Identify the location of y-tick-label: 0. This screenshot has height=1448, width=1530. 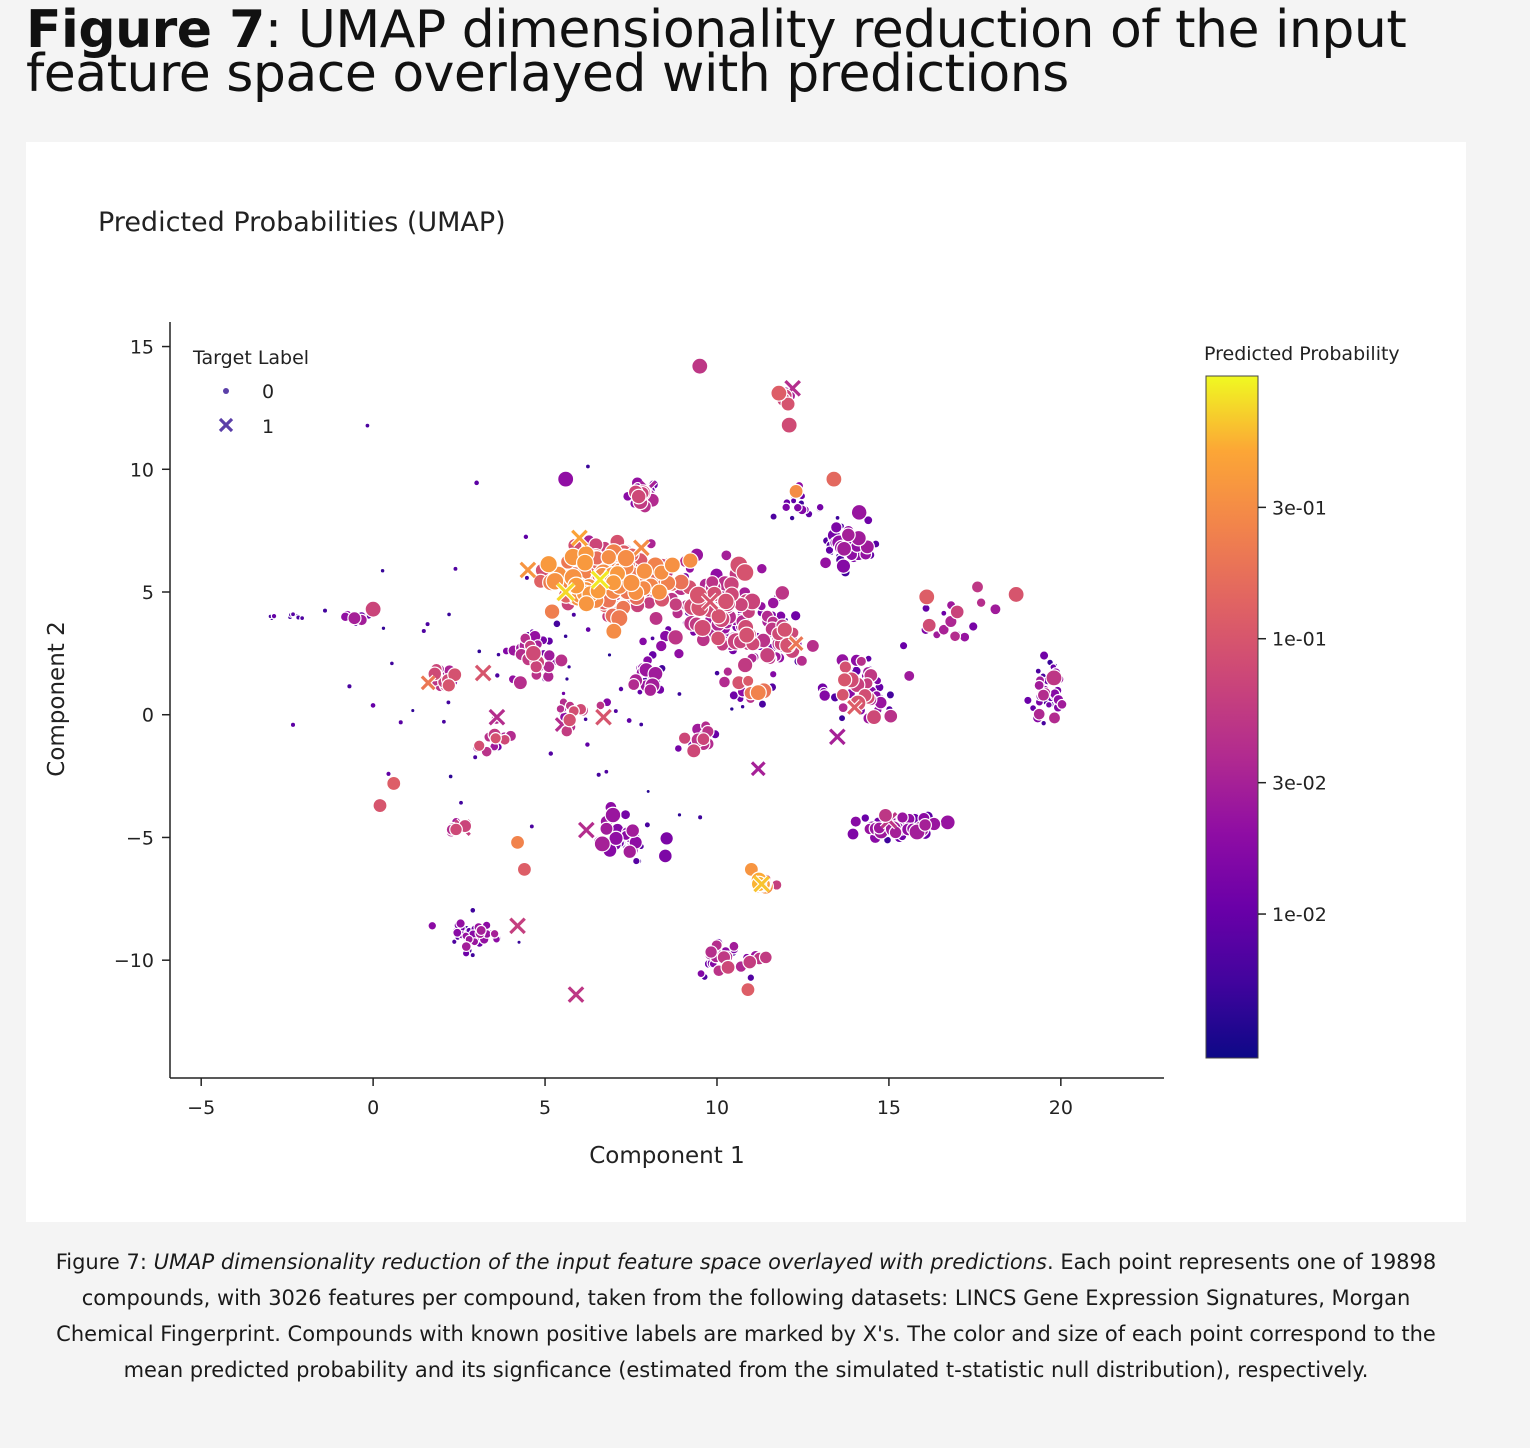
(148, 716).